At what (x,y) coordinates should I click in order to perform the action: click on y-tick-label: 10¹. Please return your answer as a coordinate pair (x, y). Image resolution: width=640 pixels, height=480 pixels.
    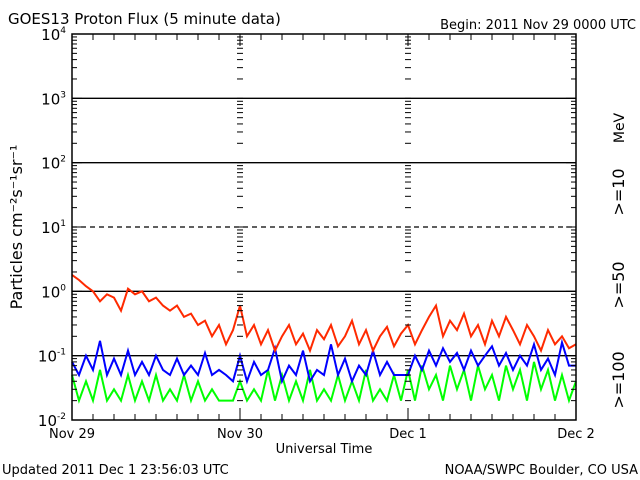
    Looking at the image, I should click on (53, 228).